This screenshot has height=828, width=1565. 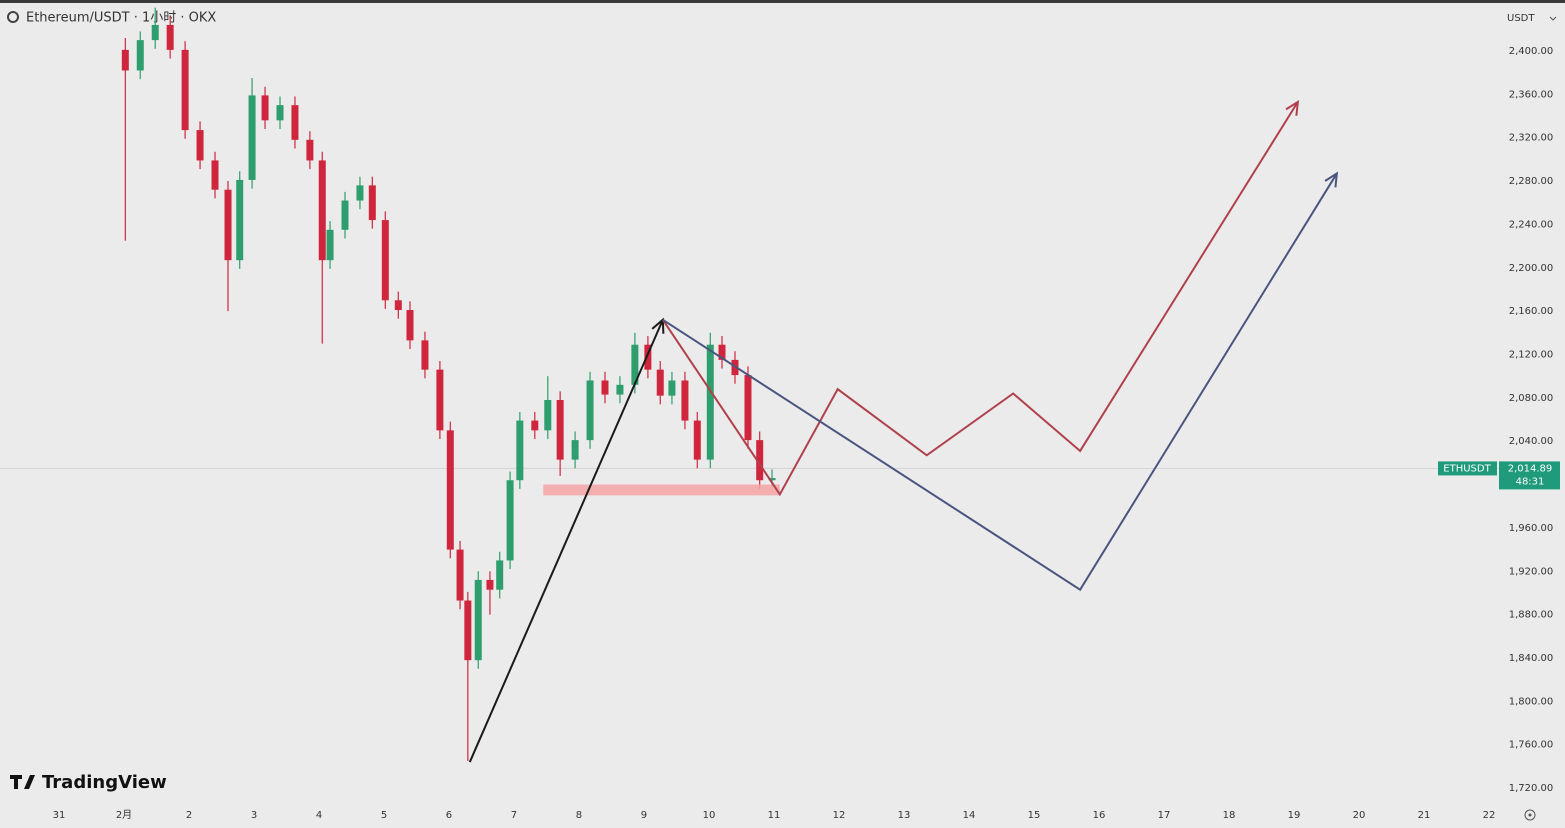 What do you see at coordinates (514, 815) in the screenshot?
I see `x-tick-label: 7` at bounding box center [514, 815].